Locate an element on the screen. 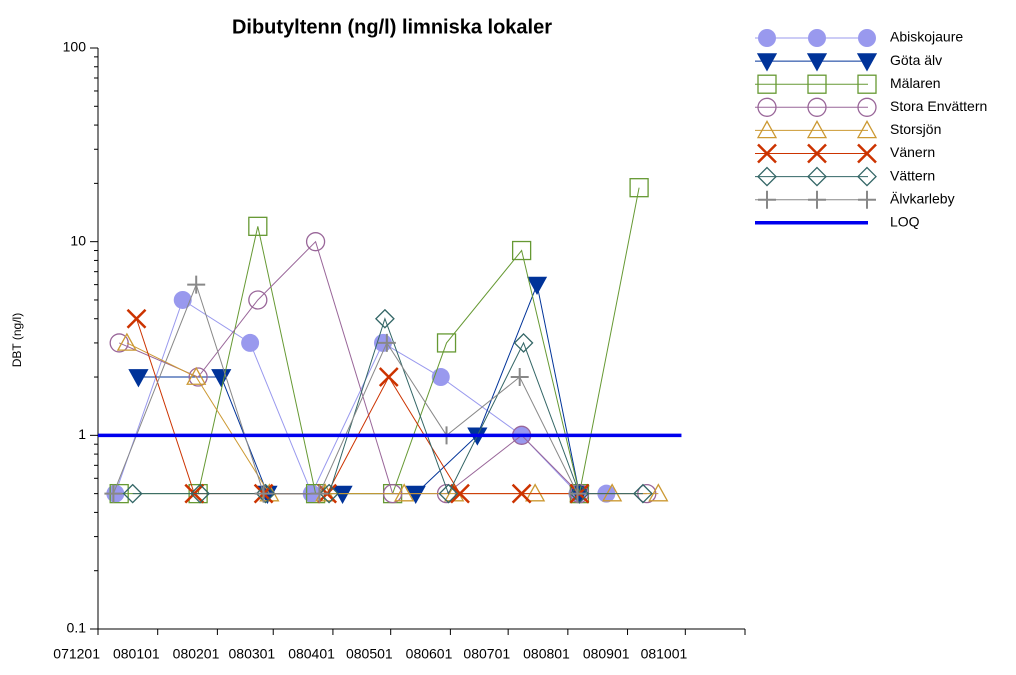 The width and height of the screenshot is (1016, 675). legend-label: Vänern is located at coordinates (912, 152).